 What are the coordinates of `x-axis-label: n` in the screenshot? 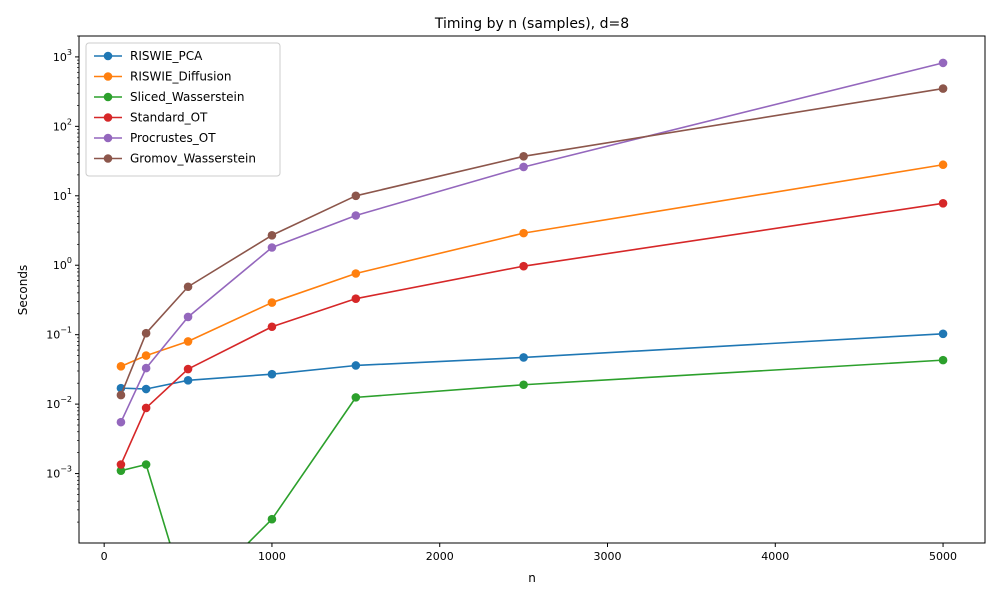 It's located at (532, 578).